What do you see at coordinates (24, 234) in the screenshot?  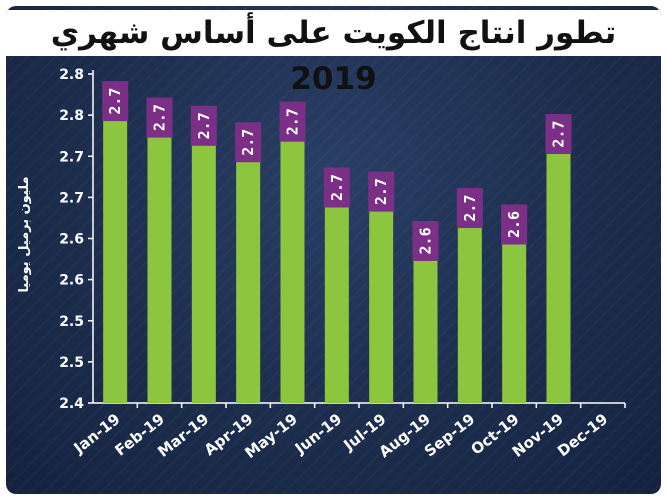 I see `y-axis-label: مليون برميل يوميا` at bounding box center [24, 234].